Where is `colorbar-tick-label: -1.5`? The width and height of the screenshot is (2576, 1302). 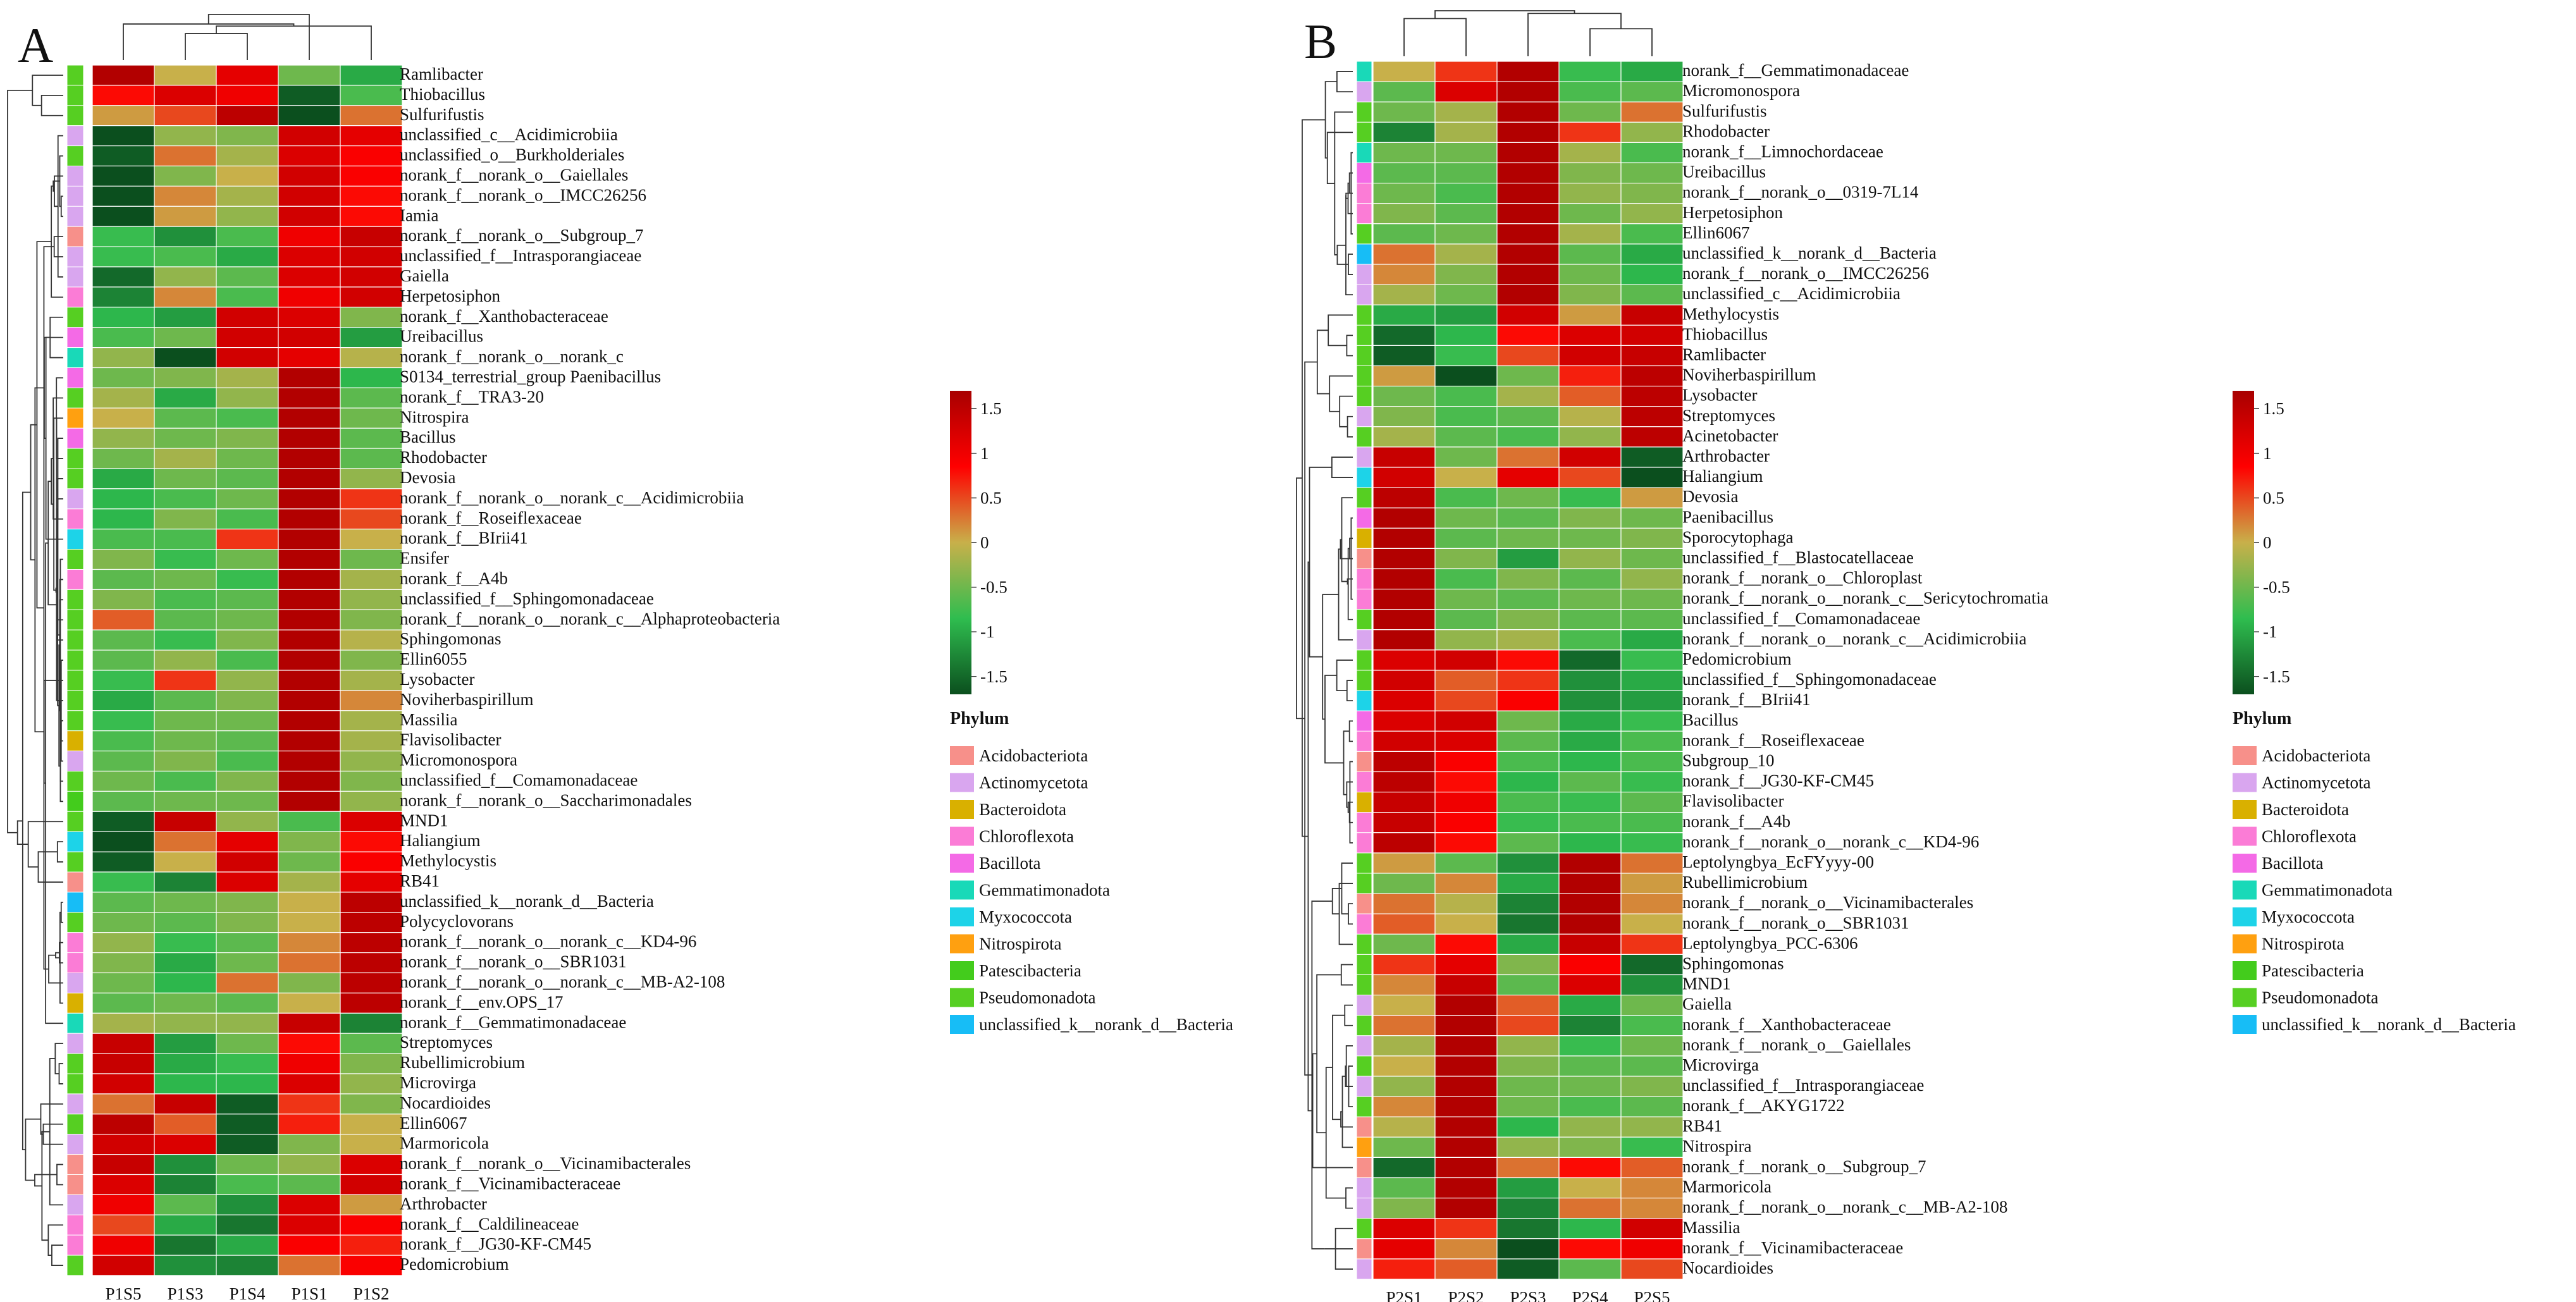
colorbar-tick-label: -1.5 is located at coordinates (994, 677).